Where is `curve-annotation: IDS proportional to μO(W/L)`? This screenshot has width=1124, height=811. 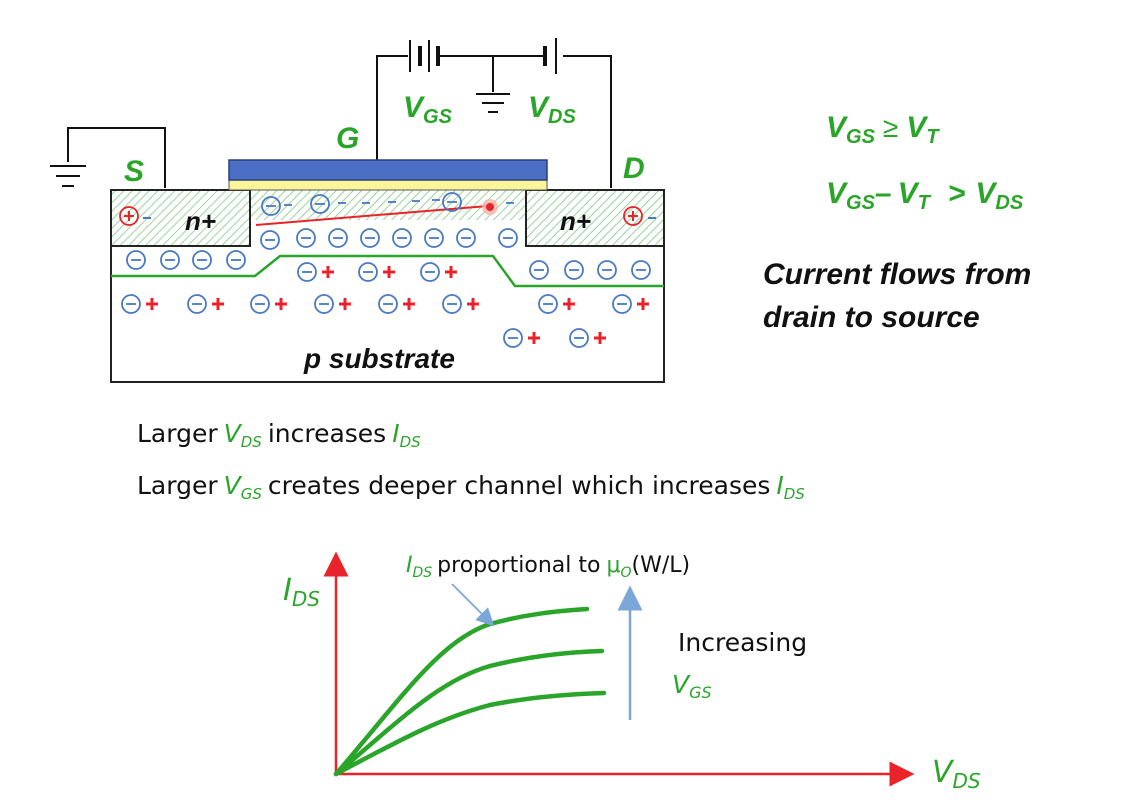
curve-annotation: IDS proportional to μO(W/L) is located at coordinates (548, 567).